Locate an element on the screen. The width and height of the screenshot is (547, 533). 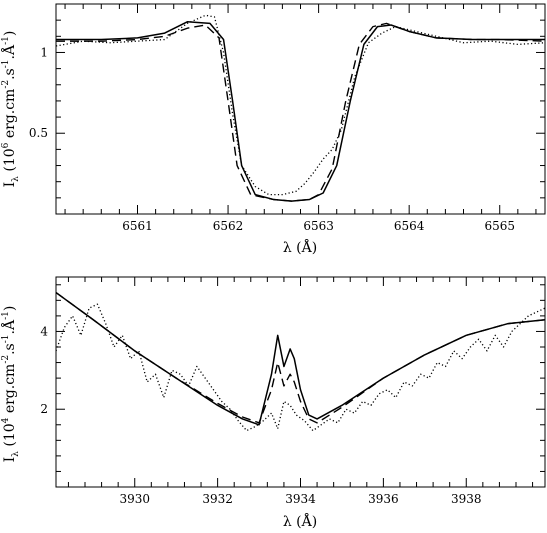
y-tick-label: 0.5 is located at coordinates (38, 133).